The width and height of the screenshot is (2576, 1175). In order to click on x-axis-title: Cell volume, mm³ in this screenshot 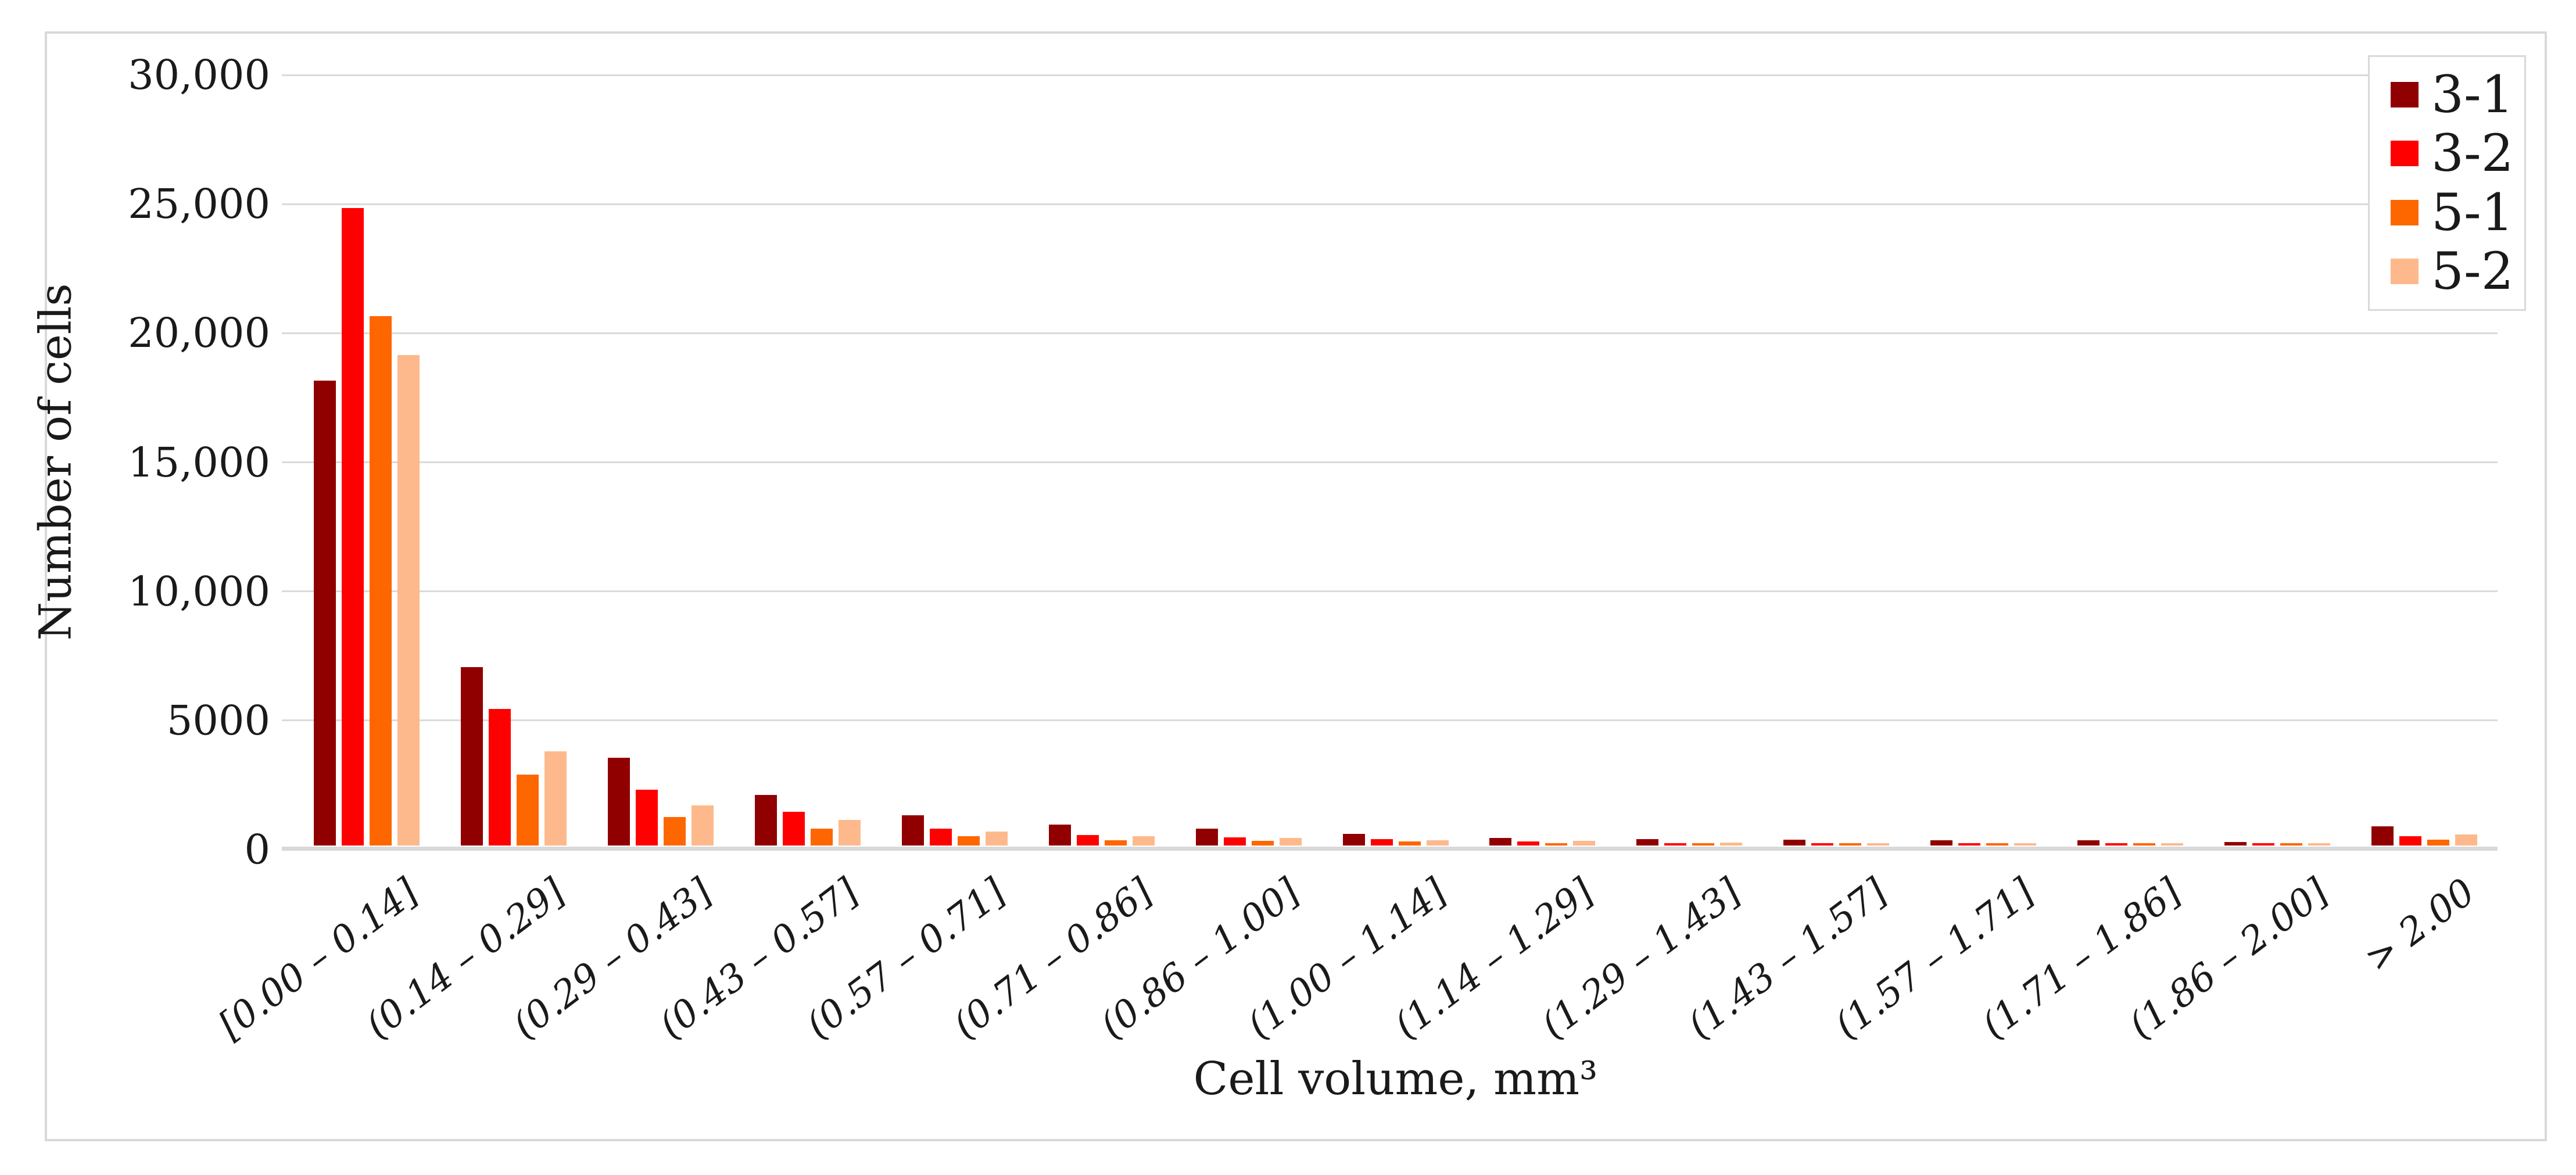, I will do `click(1395, 1079)`.